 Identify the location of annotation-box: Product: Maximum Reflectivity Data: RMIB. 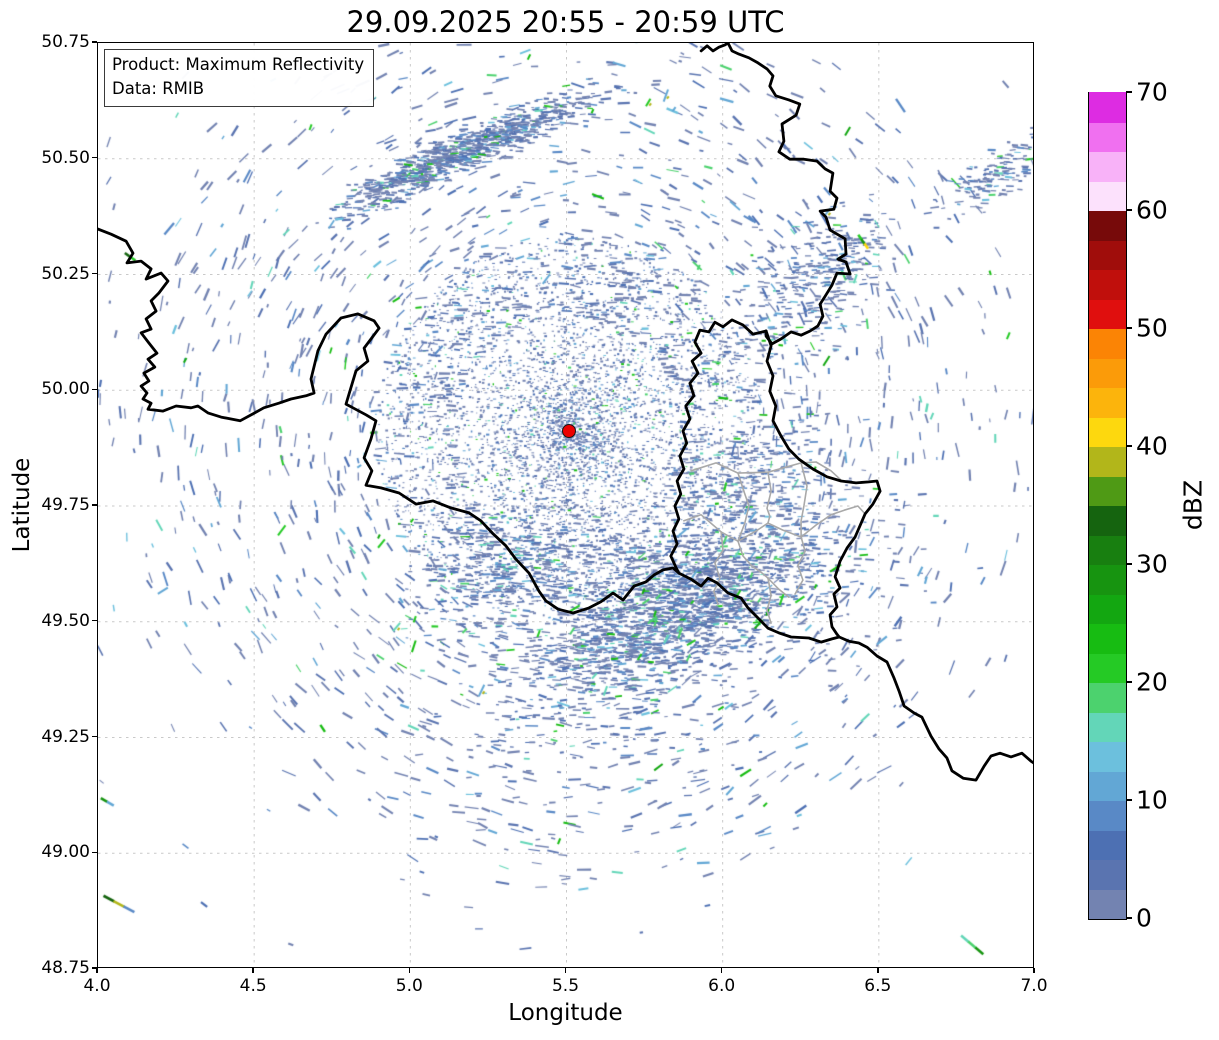
(239, 78).